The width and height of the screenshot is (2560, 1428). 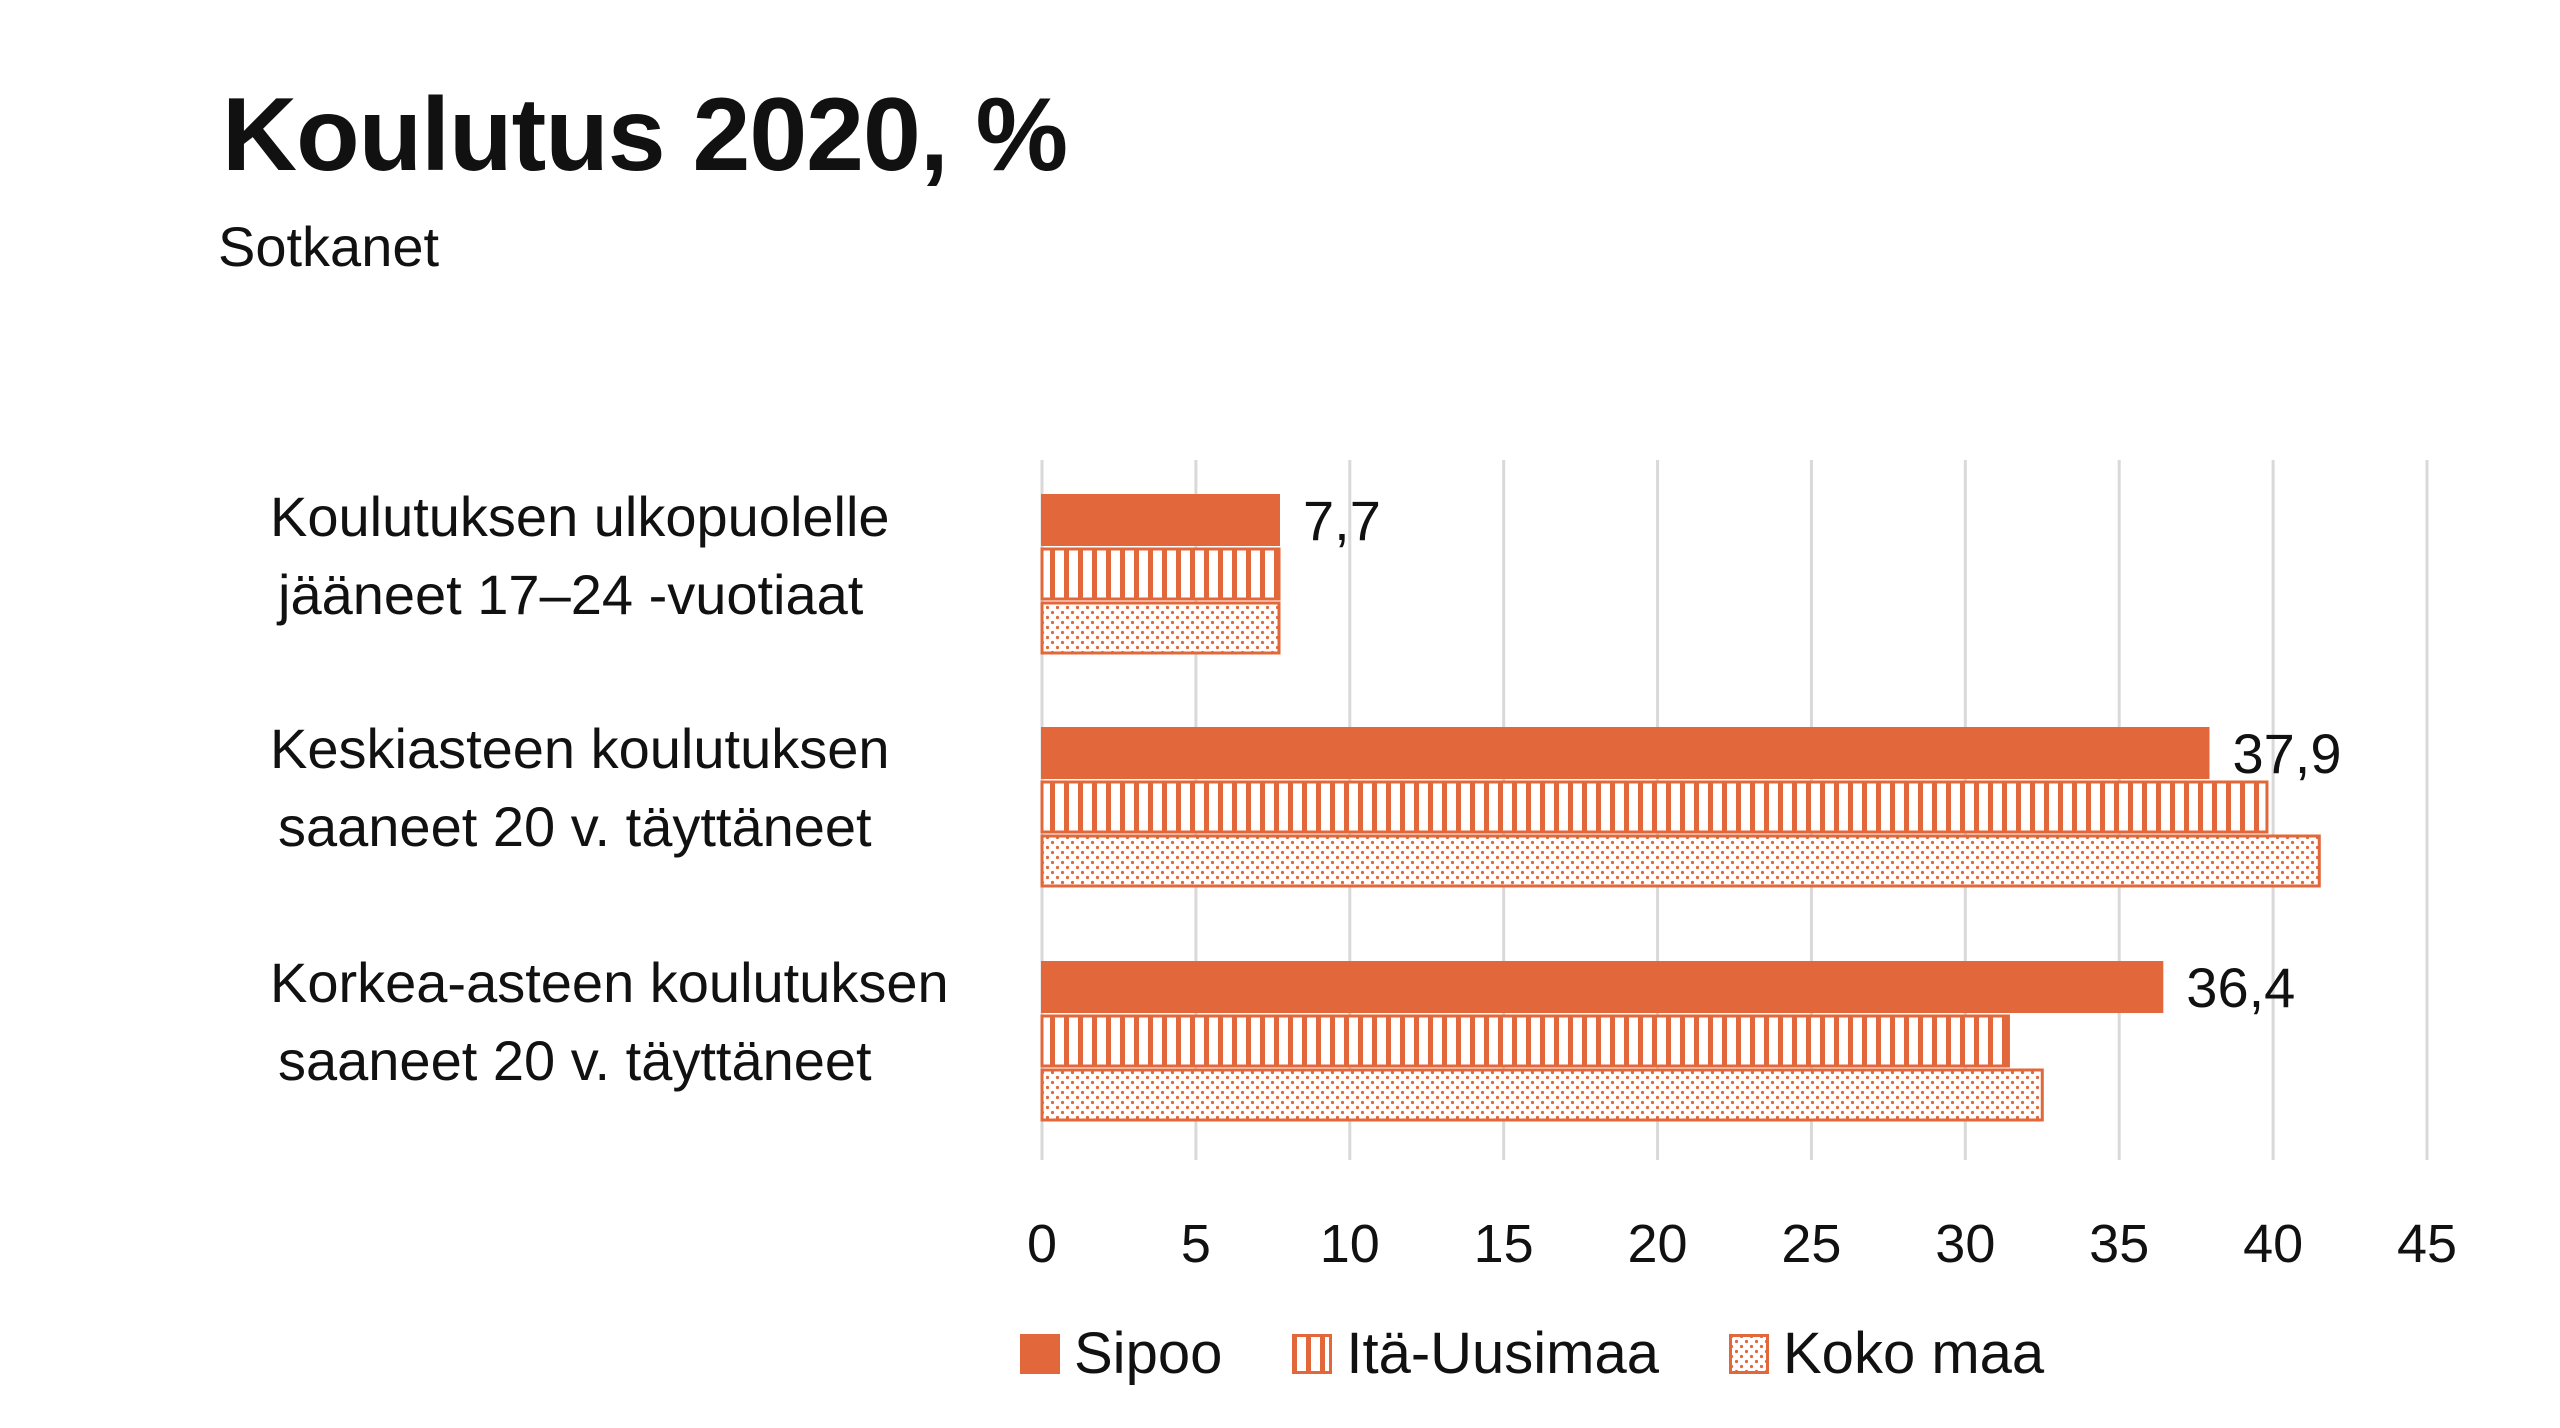 I want to click on legend-label-koko-maa: Koko maa, so click(x=1914, y=1353).